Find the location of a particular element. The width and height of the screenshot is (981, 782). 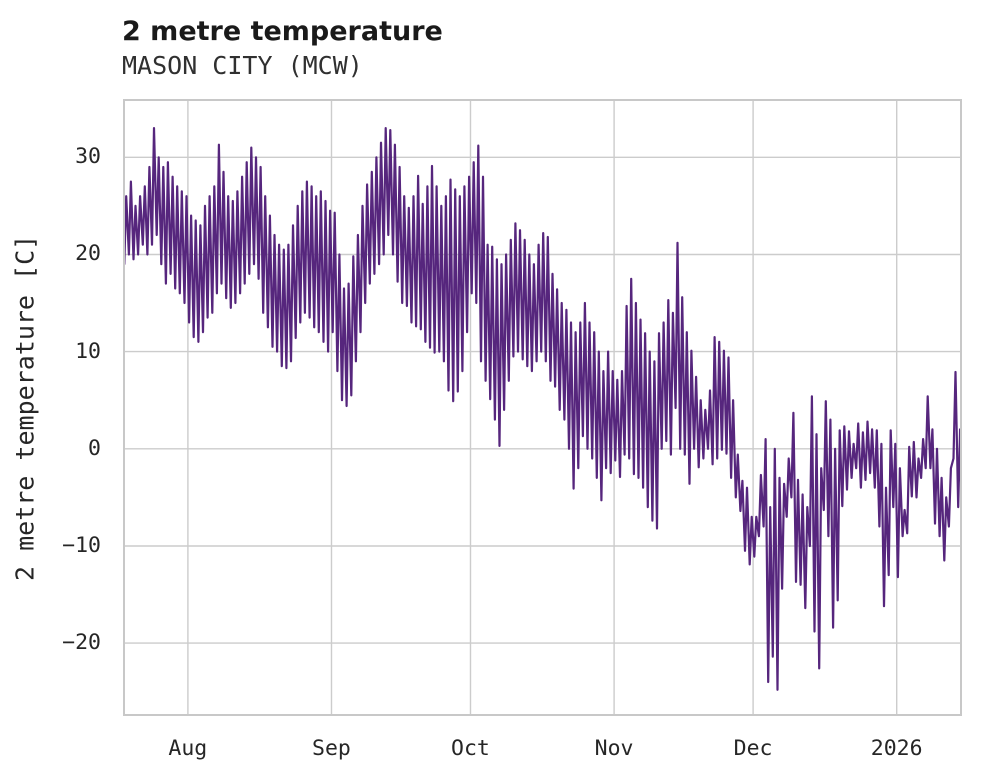

x-tick-label: 2026 is located at coordinates (896, 748).